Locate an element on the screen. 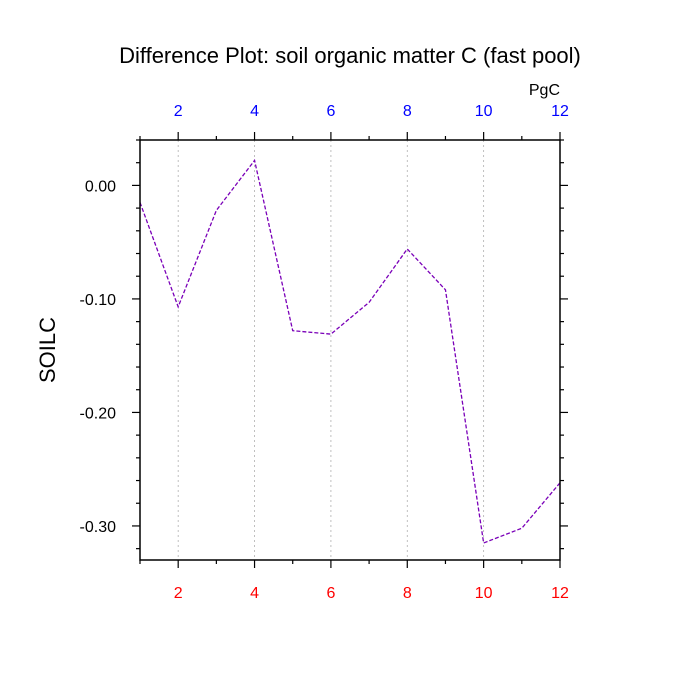 Image resolution: width=700 pixels, height=700 pixels. y-axis-label: SOILC is located at coordinates (47, 350).